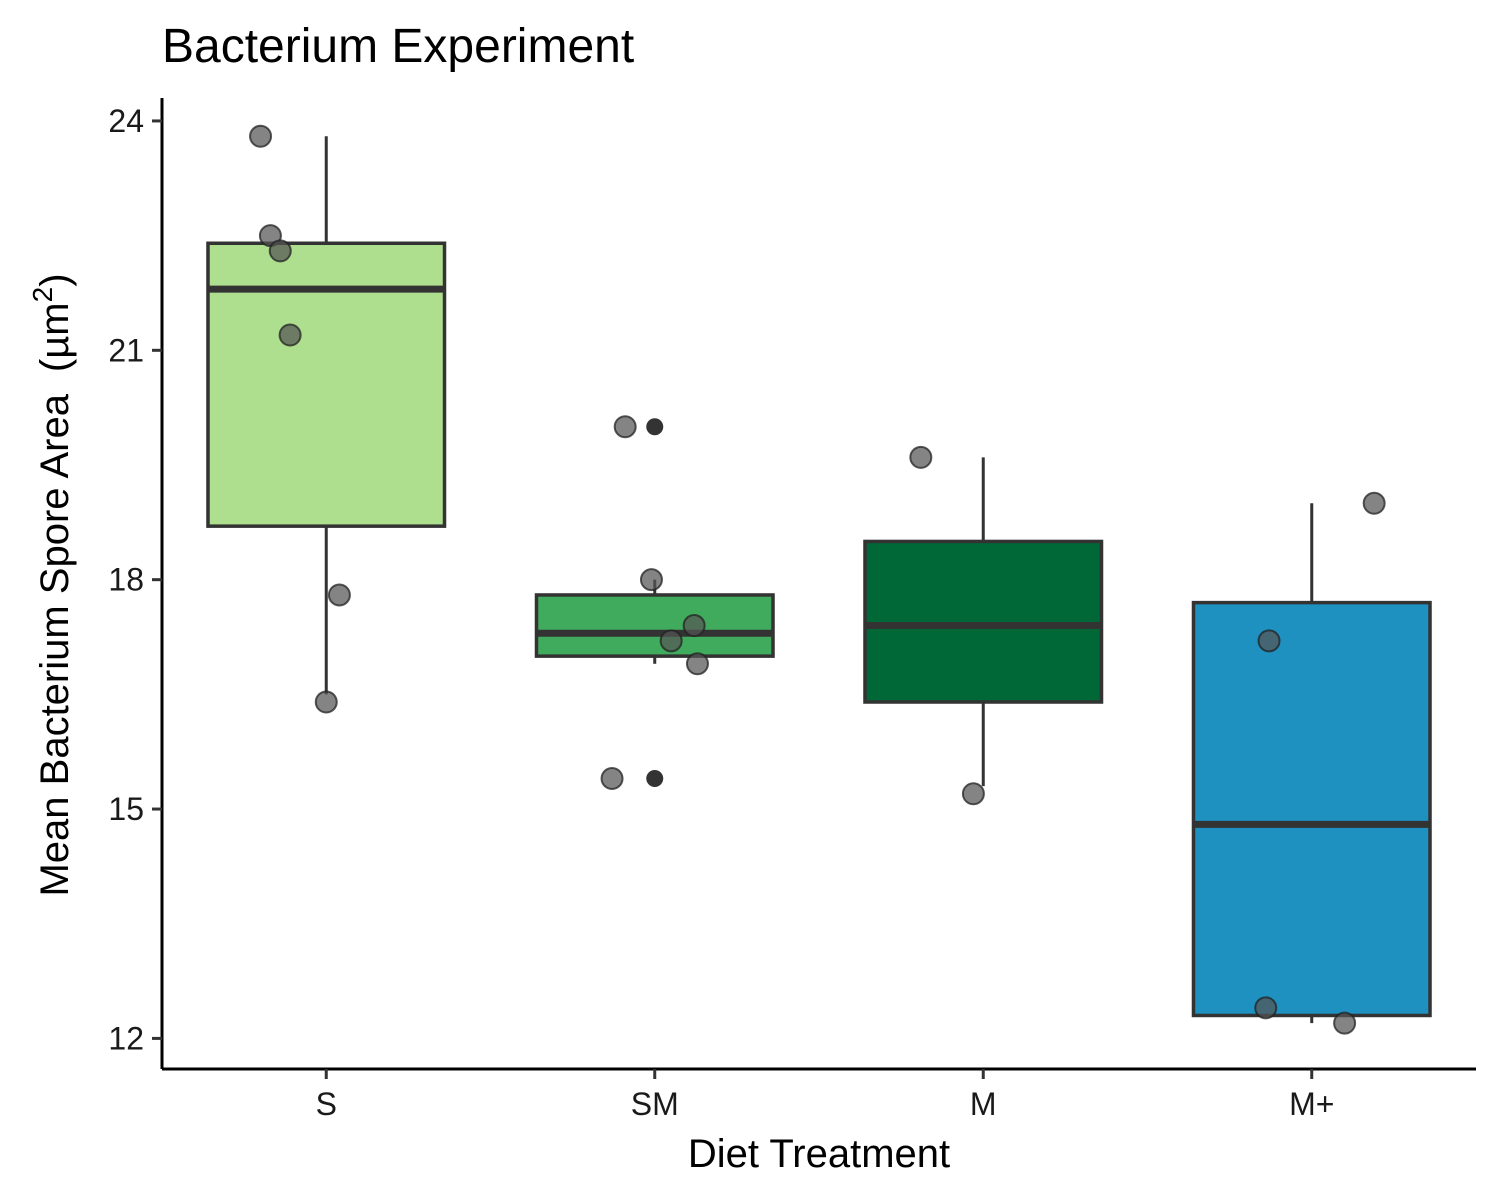 This screenshot has height=1200, width=1500. I want to click on box-M, so click(983, 622).